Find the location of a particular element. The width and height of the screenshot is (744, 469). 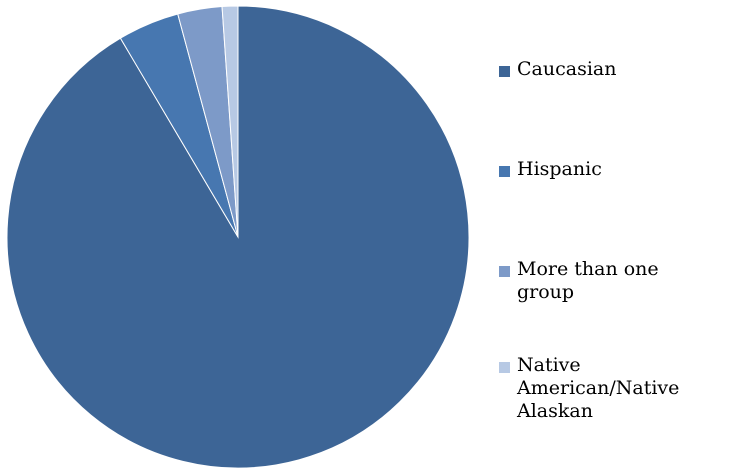

legend-item-hispanic: Hispanic is located at coordinates (608, 169).